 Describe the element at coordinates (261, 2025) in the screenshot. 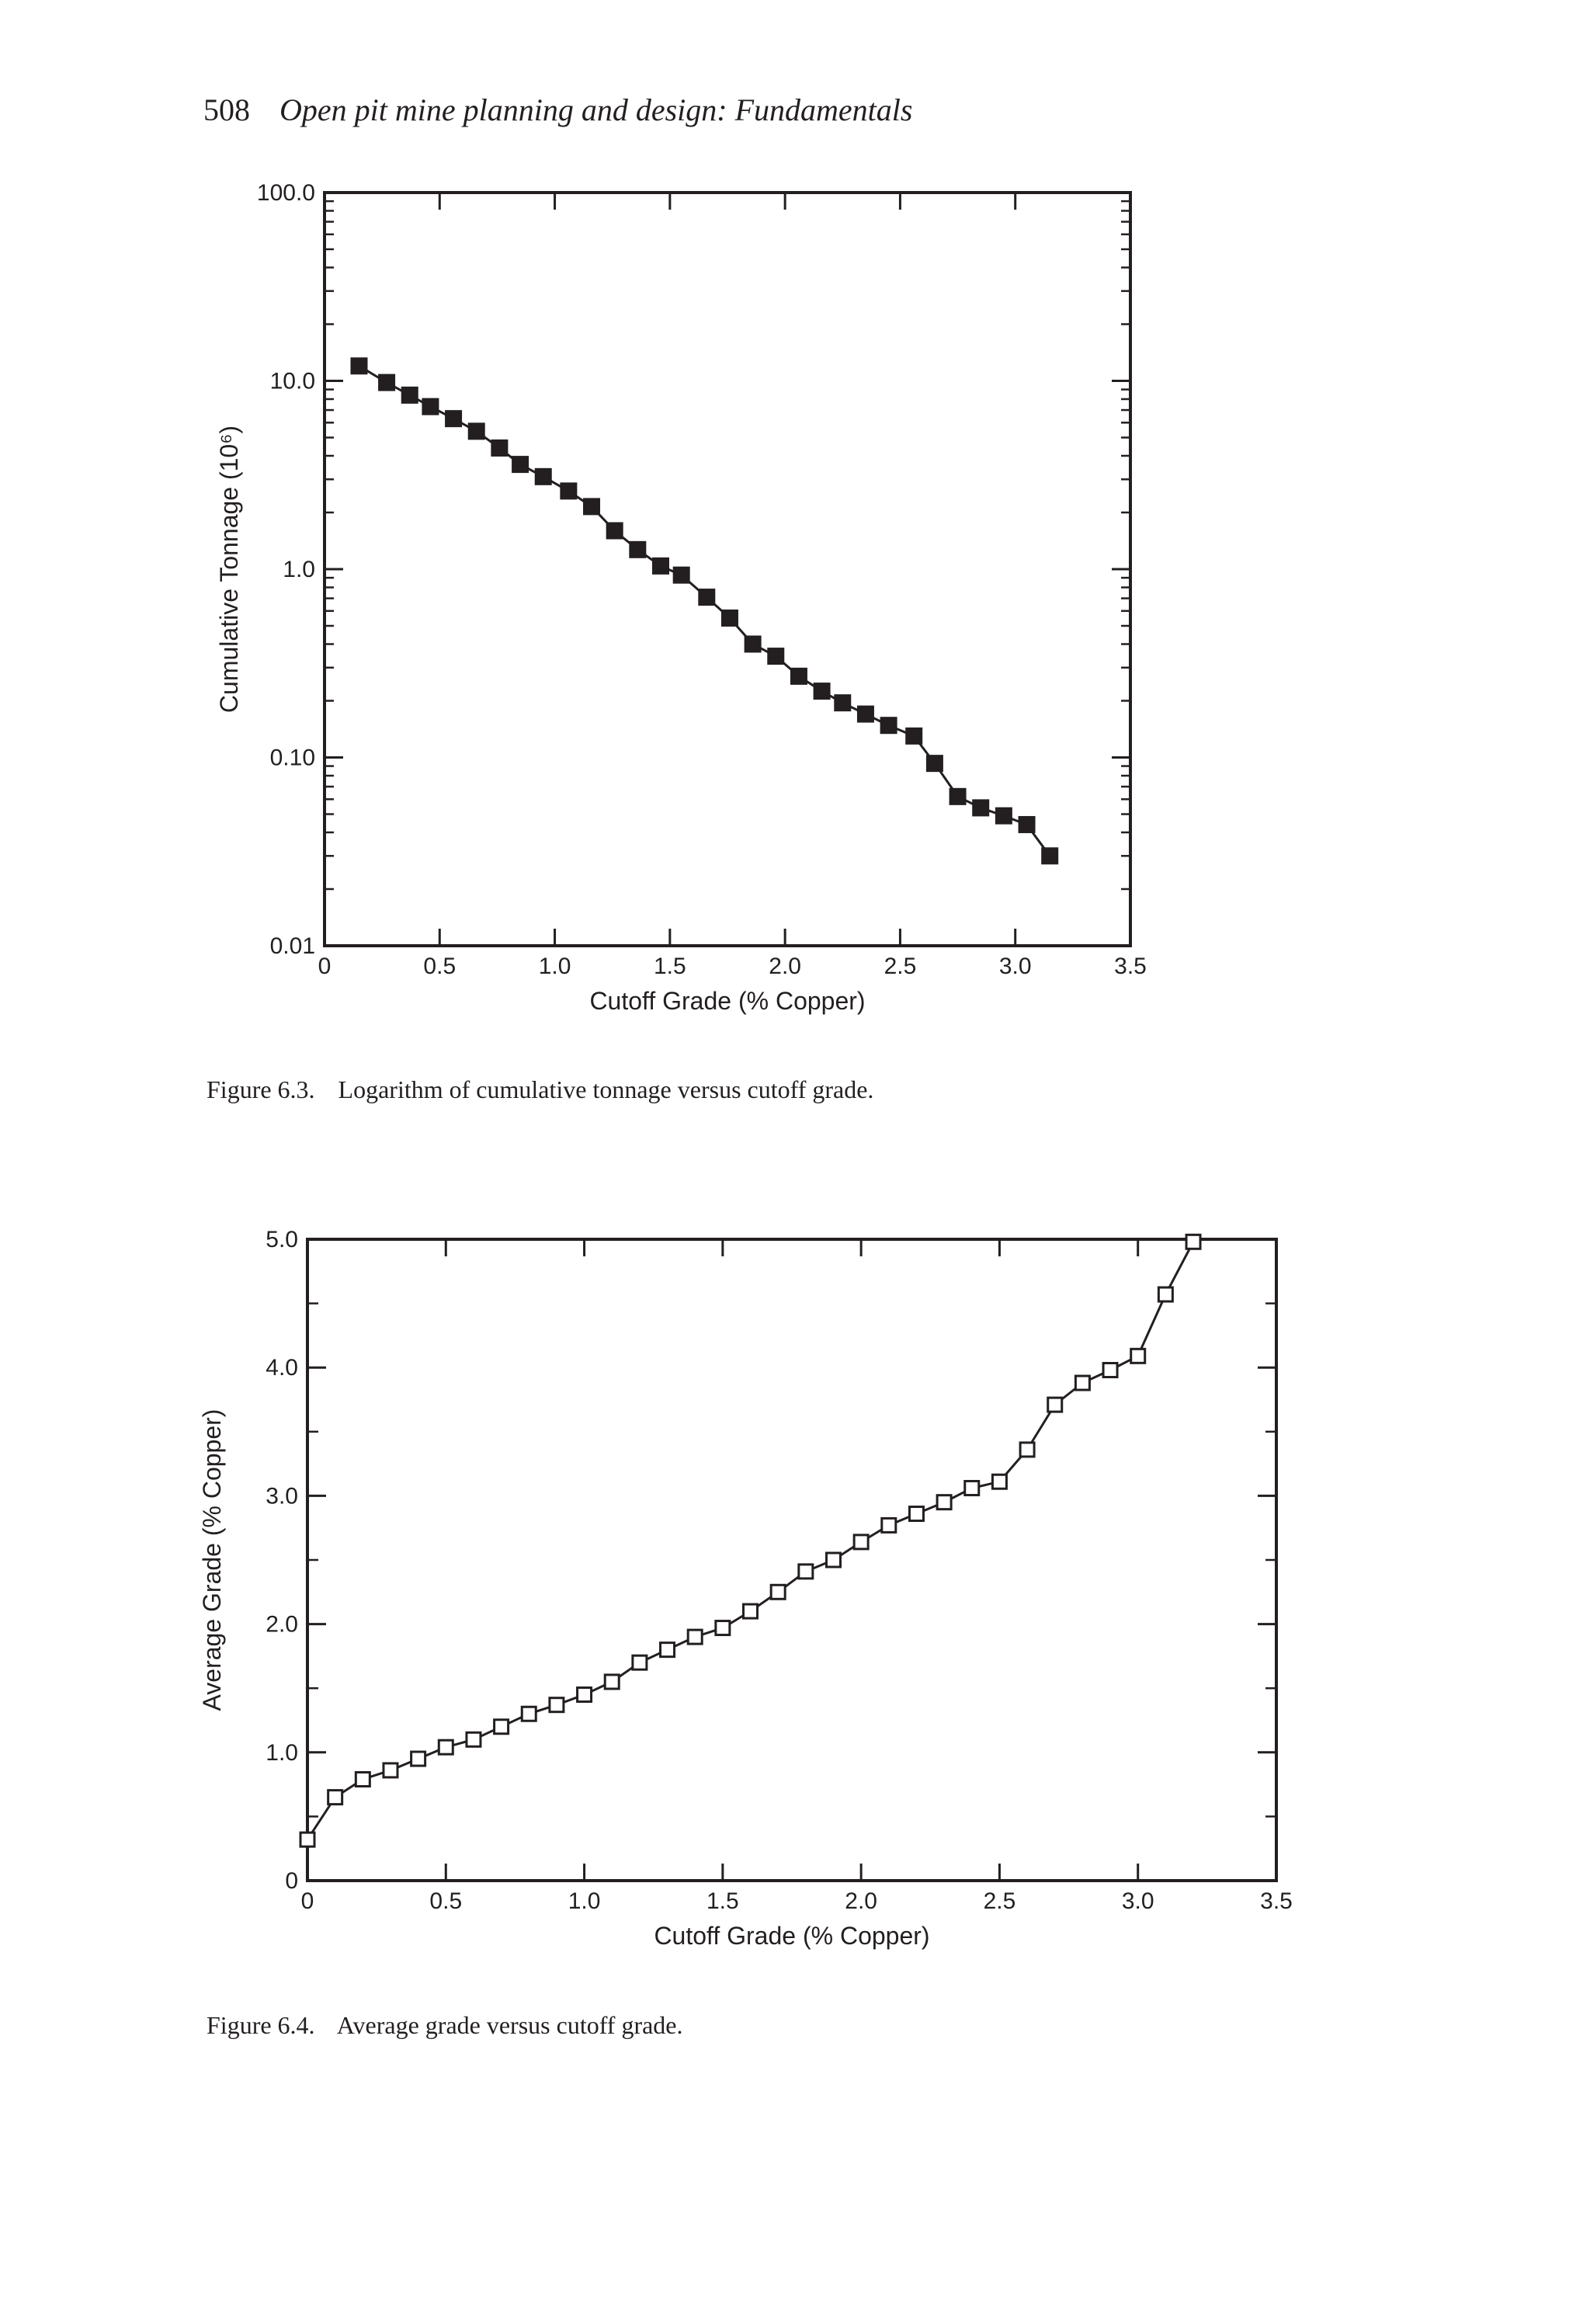

I see `figure-label: Figure 6.4.` at that location.